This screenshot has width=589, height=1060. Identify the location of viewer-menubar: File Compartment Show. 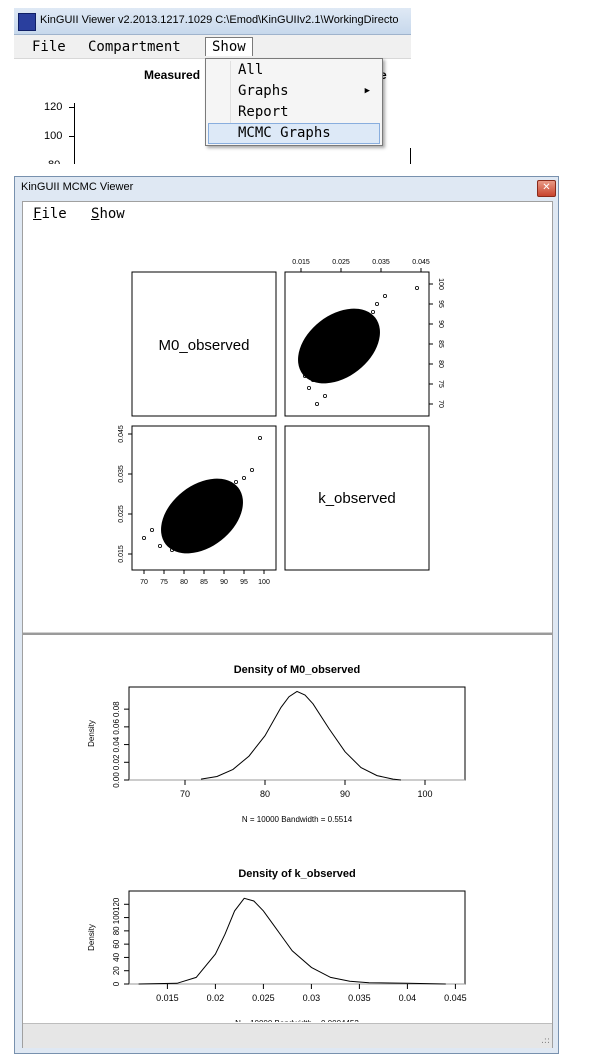
(212, 47).